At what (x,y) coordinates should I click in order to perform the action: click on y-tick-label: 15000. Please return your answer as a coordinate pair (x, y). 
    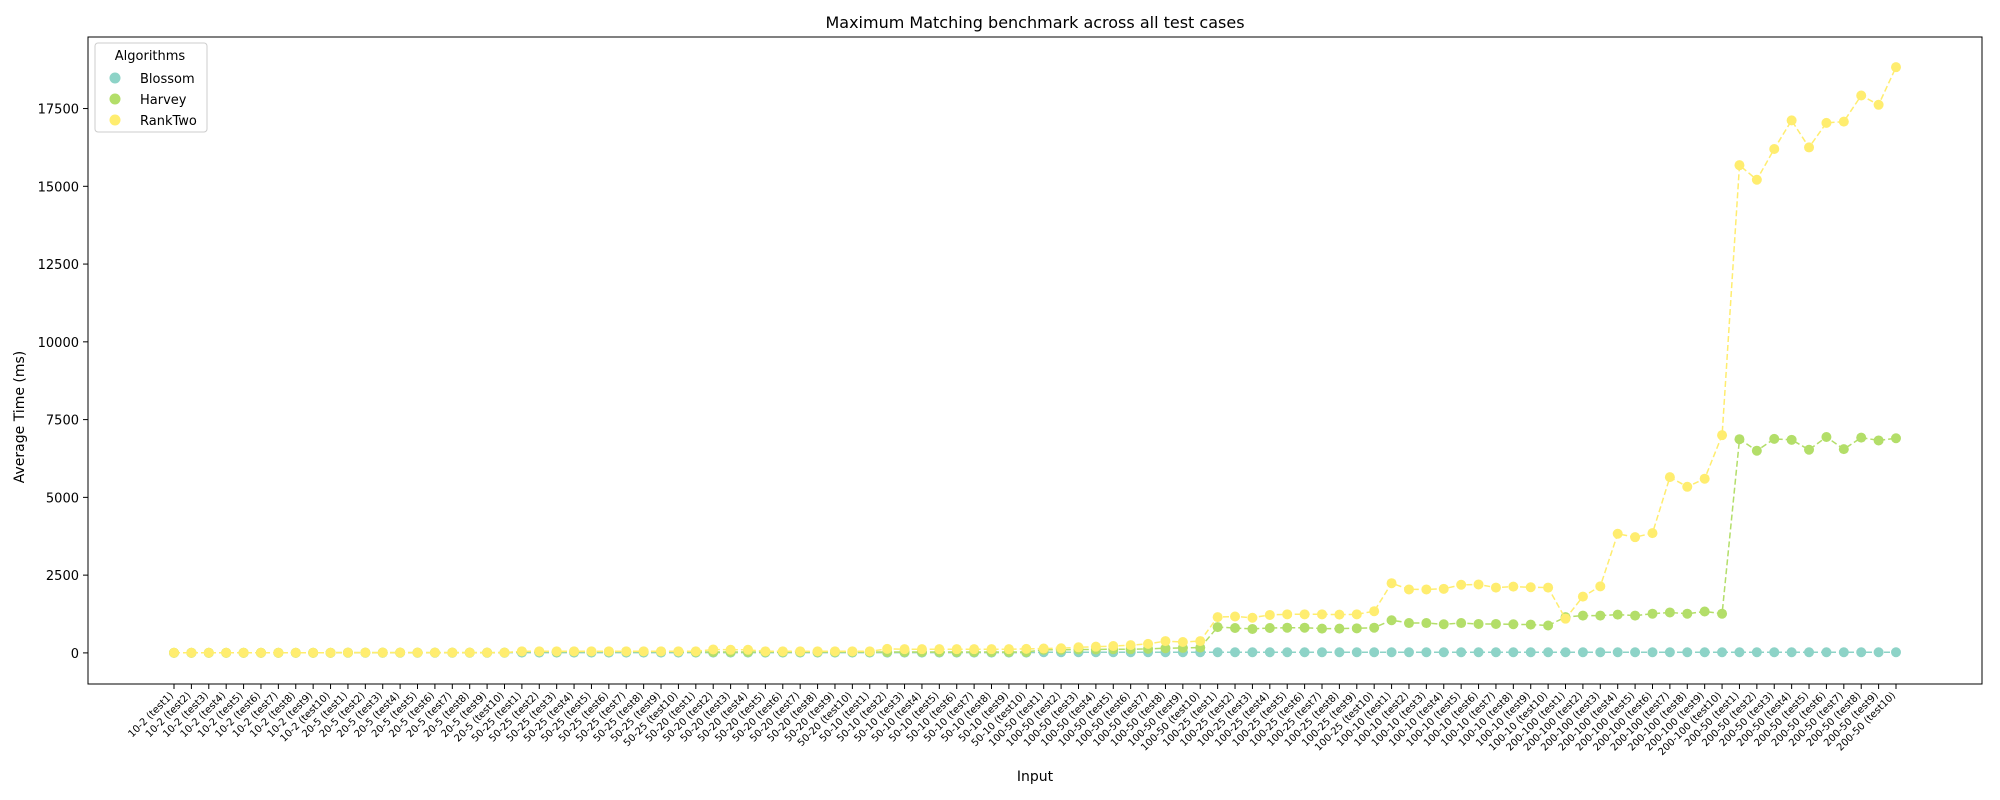
    Looking at the image, I should click on (58, 187).